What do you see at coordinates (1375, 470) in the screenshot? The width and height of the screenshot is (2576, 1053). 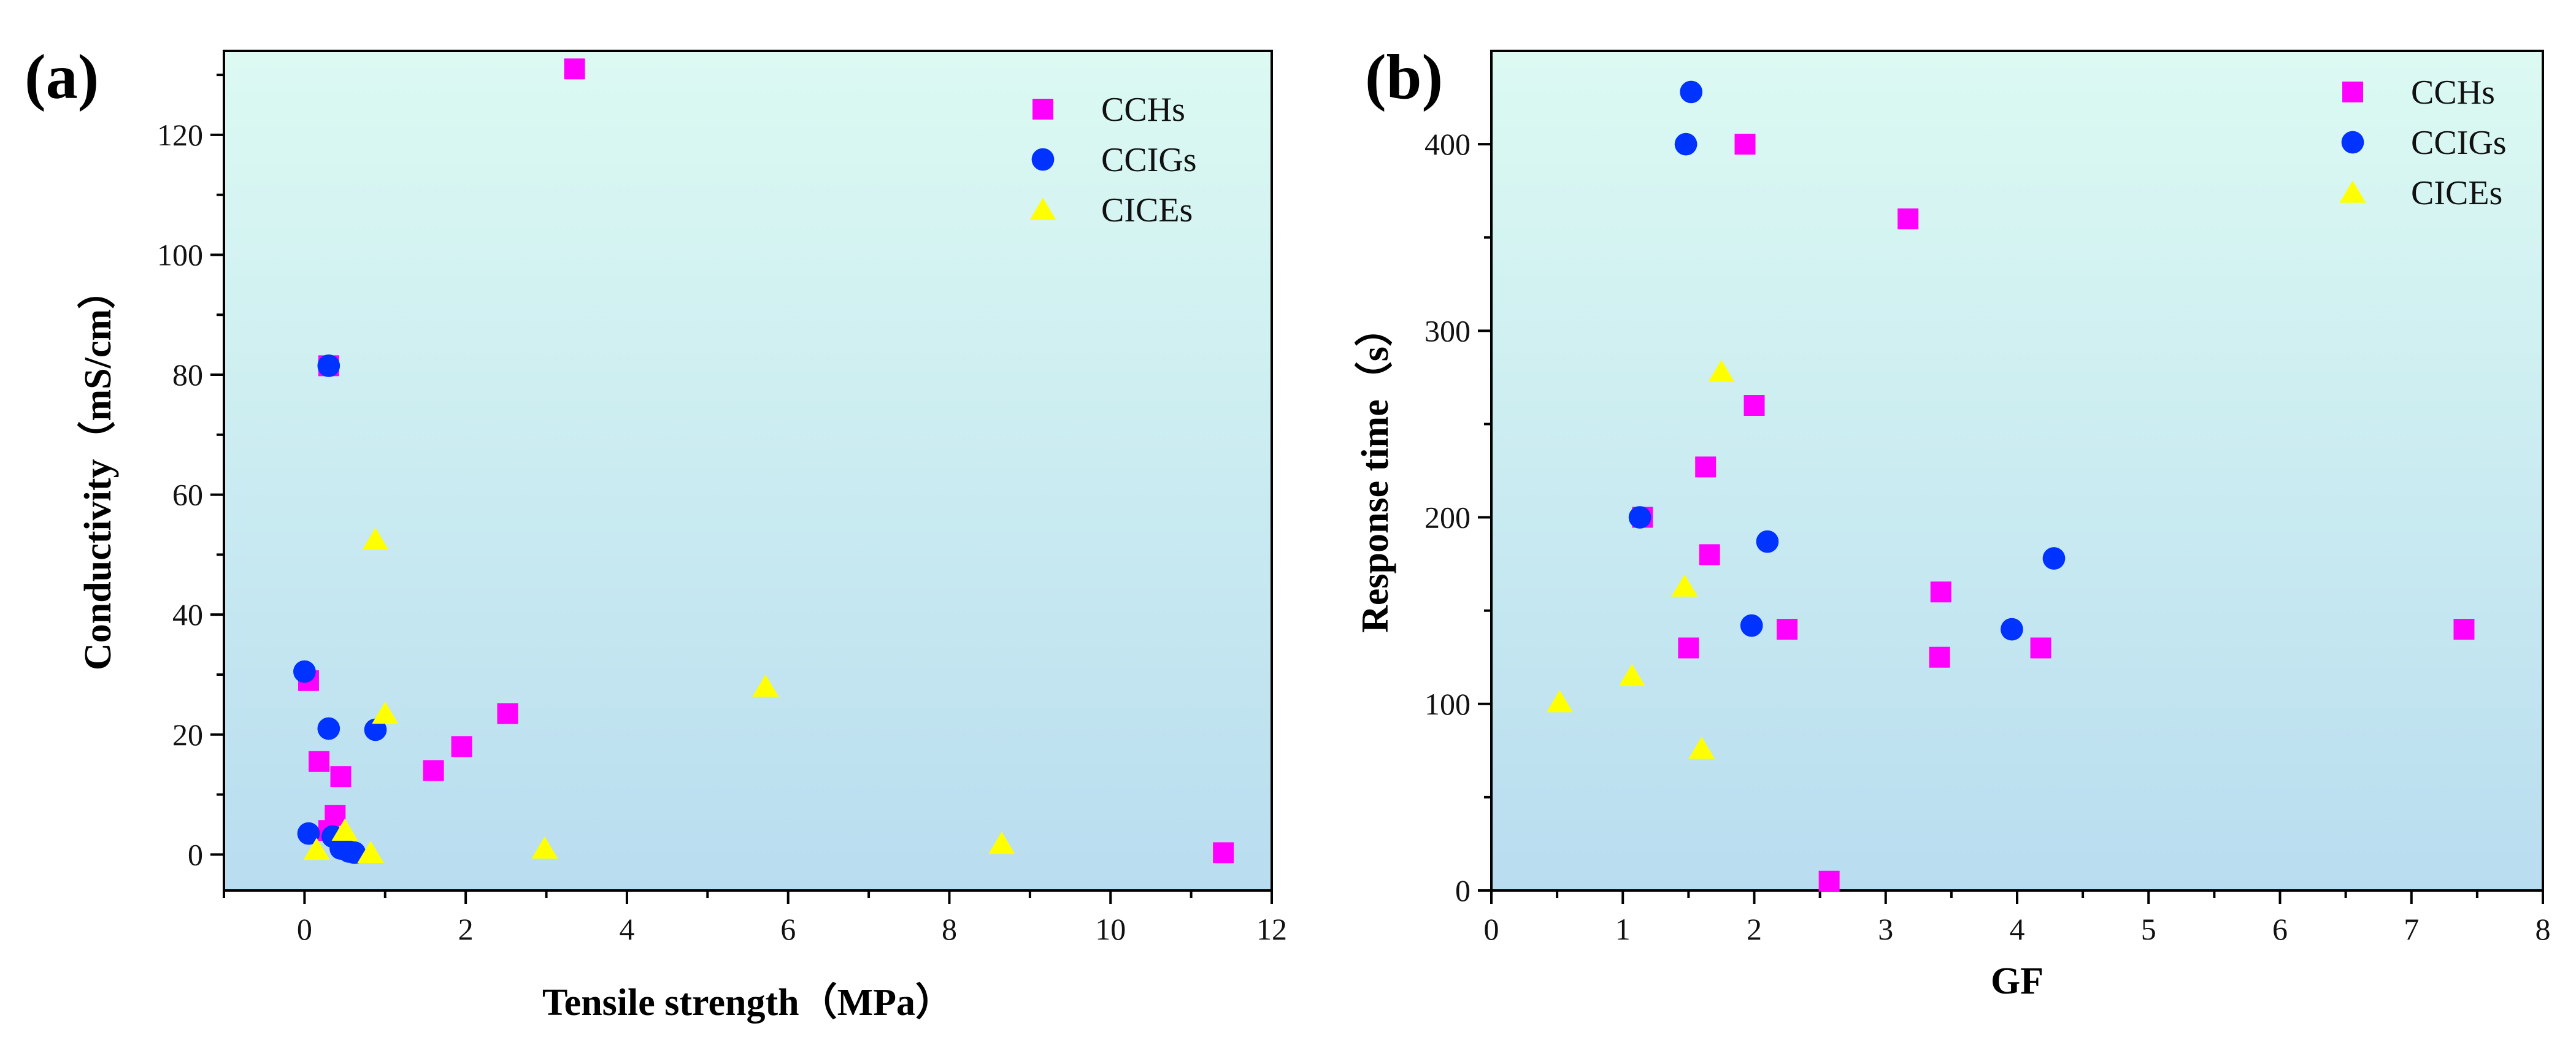 I see `y-axis-label: Response time（s）` at bounding box center [1375, 470].